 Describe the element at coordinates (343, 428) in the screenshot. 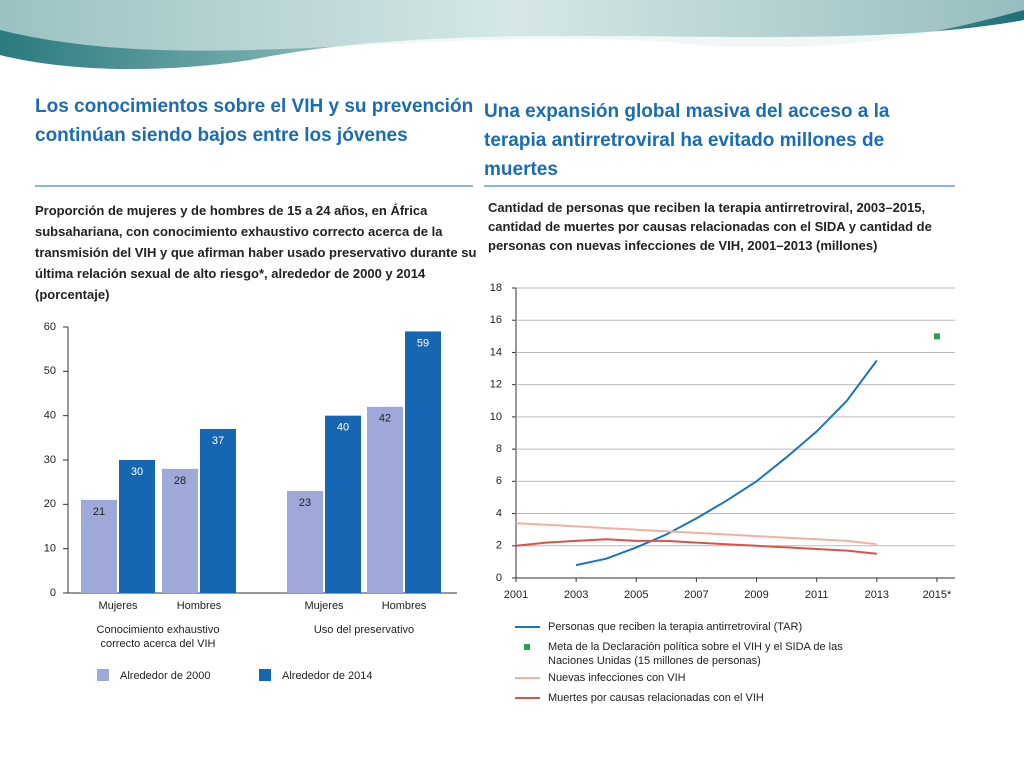

I see `value-label: 40` at that location.